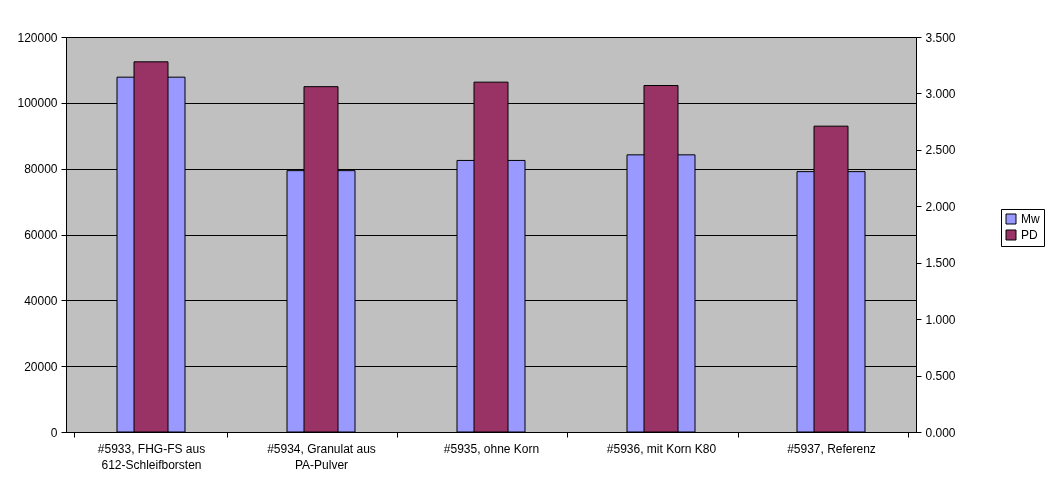 The height and width of the screenshot is (498, 1054). Describe the element at coordinates (940, 263) in the screenshot. I see `y2-tick-label: 1.500` at that location.